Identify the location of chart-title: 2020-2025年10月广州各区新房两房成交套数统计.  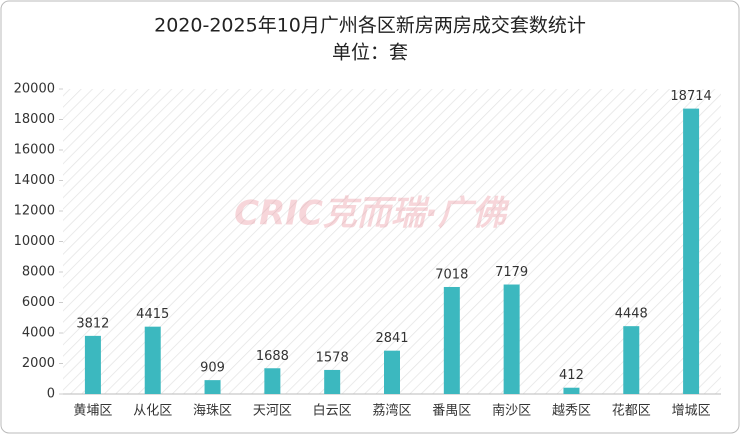
(370, 26).